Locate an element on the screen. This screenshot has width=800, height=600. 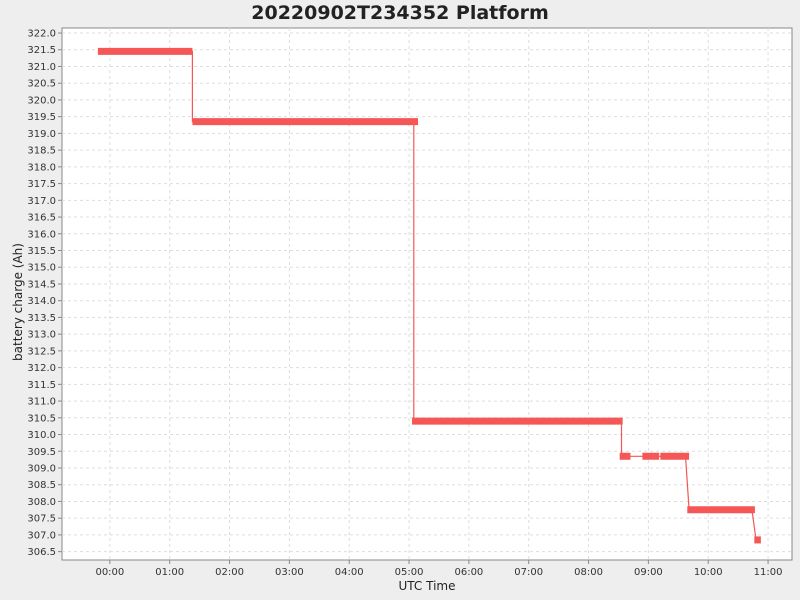
y-tick-label: 318.5 is located at coordinates (41, 151).